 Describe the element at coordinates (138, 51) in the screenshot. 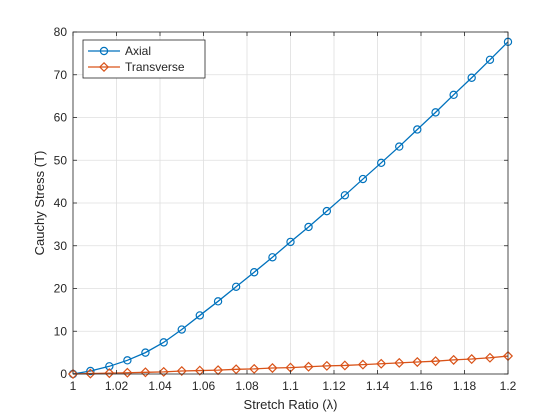

I see `legend-label-axial: Axial` at that location.